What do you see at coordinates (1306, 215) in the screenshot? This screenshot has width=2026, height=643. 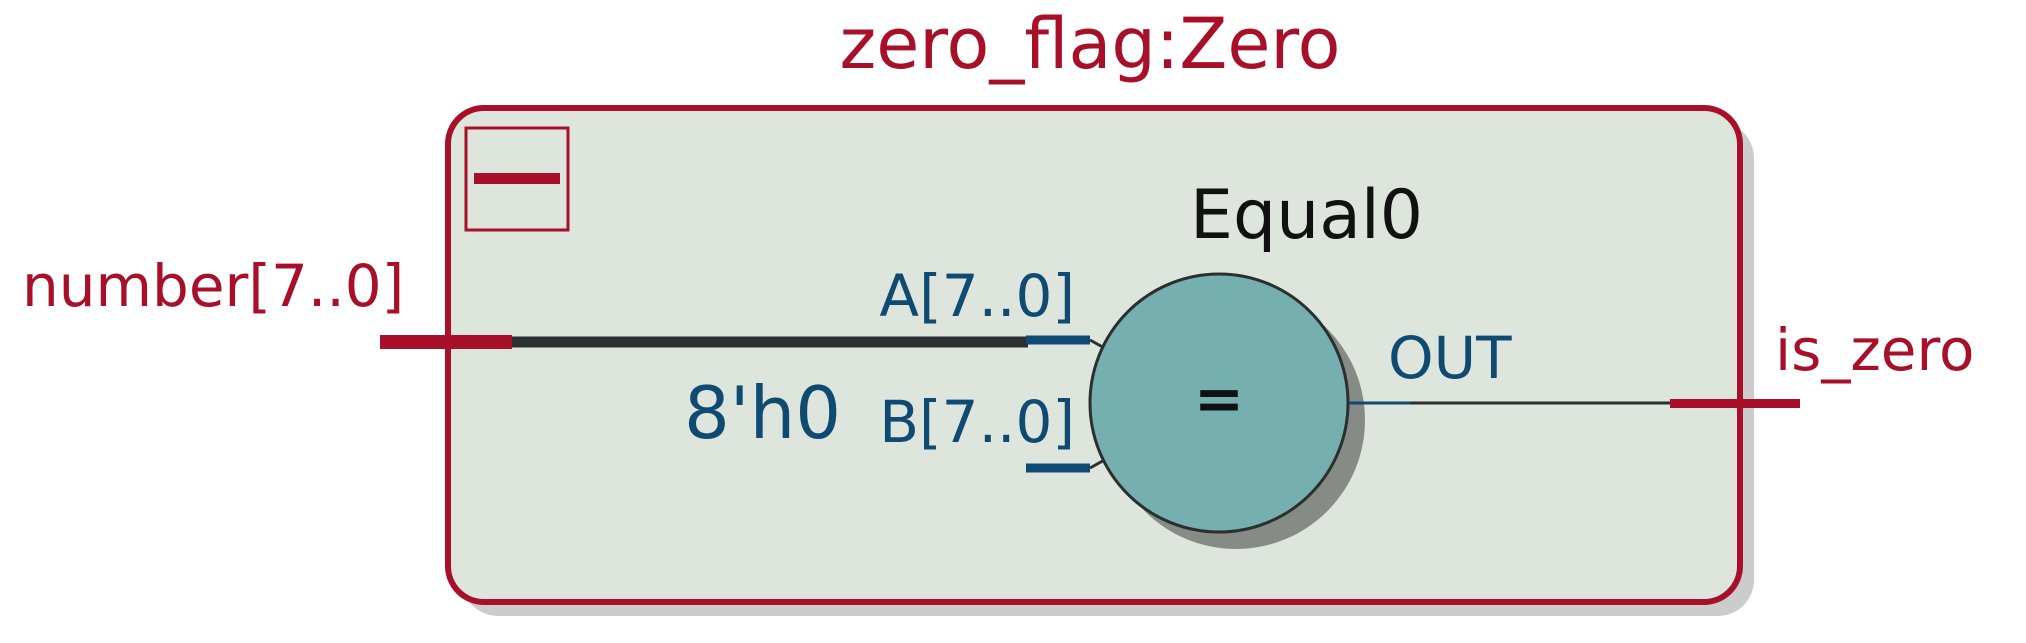 I see `comparator-name: Equal0` at bounding box center [1306, 215].